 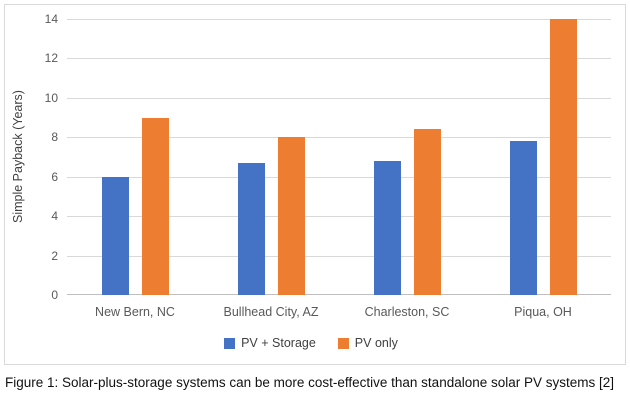 I want to click on x-category-label: New Bern, NC, so click(x=135, y=312).